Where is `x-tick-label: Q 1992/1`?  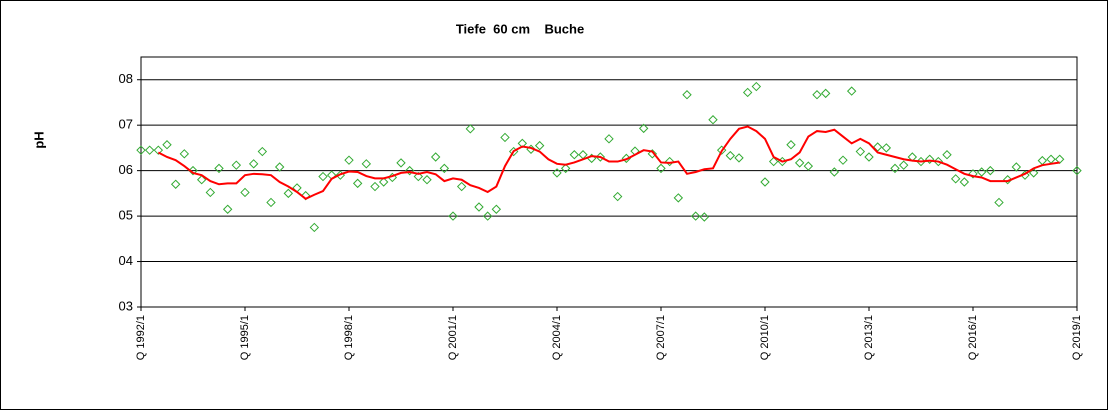
x-tick-label: Q 1992/1 is located at coordinates (141, 337).